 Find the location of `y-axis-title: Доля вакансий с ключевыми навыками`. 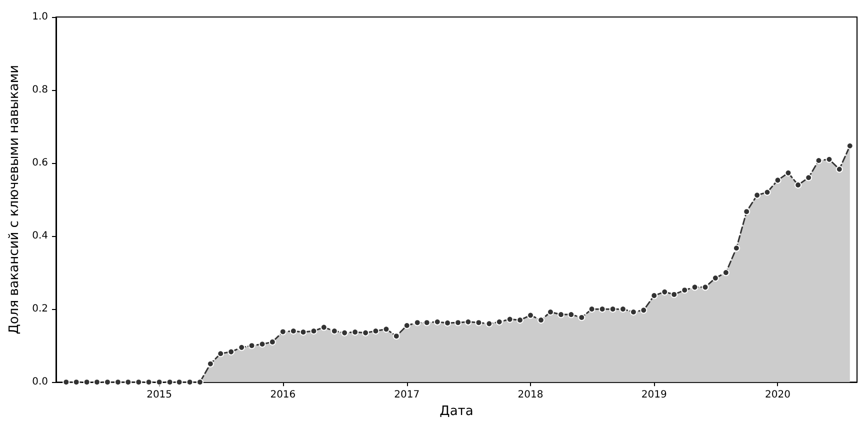

y-axis-title: Доля вакансий с ключевыми навыками is located at coordinates (14, 199).